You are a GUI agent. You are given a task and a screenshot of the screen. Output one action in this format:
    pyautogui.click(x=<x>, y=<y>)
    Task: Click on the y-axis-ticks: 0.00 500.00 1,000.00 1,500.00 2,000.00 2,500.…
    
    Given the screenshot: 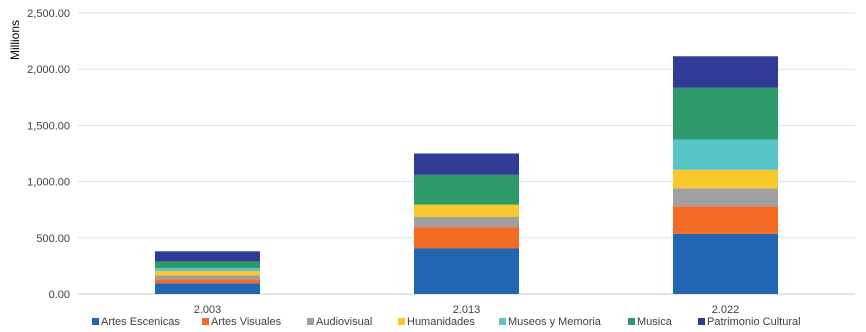 What is the action you would take?
    pyautogui.click(x=48, y=154)
    